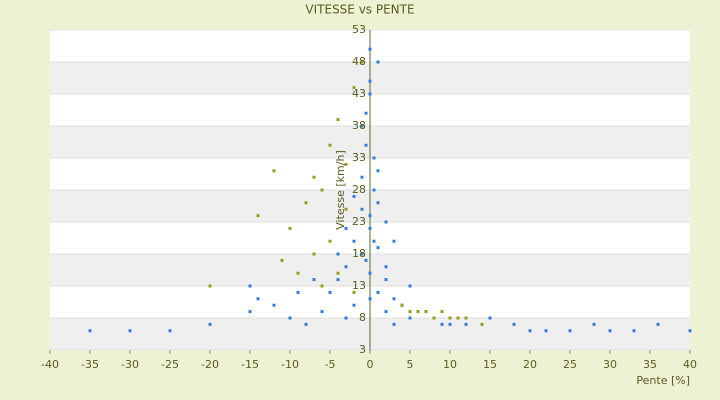  I want to click on x-tick-label: 5, so click(410, 364).